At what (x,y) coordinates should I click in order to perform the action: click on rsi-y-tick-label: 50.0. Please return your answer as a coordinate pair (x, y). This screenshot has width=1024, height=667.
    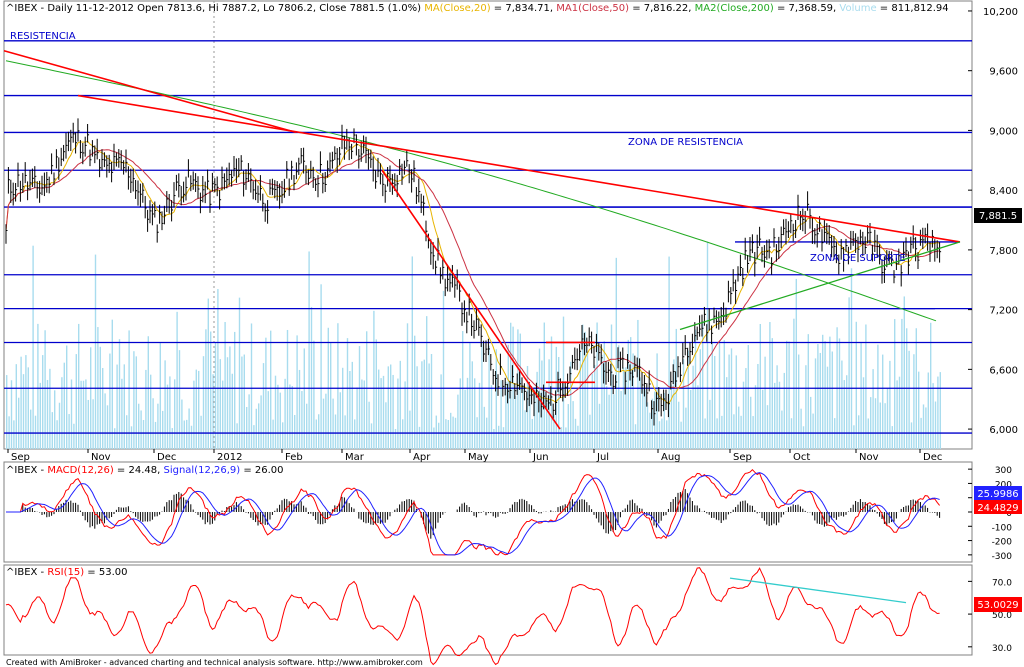
    Looking at the image, I should click on (1002, 616).